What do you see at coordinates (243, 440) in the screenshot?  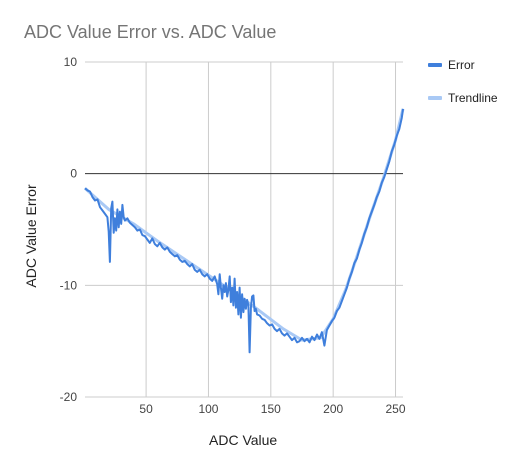 I see `x-axis-title: ADC Value` at bounding box center [243, 440].